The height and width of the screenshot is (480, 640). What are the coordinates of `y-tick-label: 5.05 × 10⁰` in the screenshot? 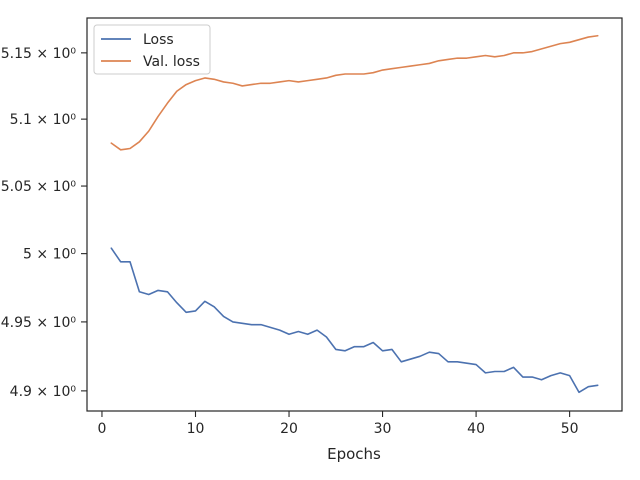 It's located at (39, 187).